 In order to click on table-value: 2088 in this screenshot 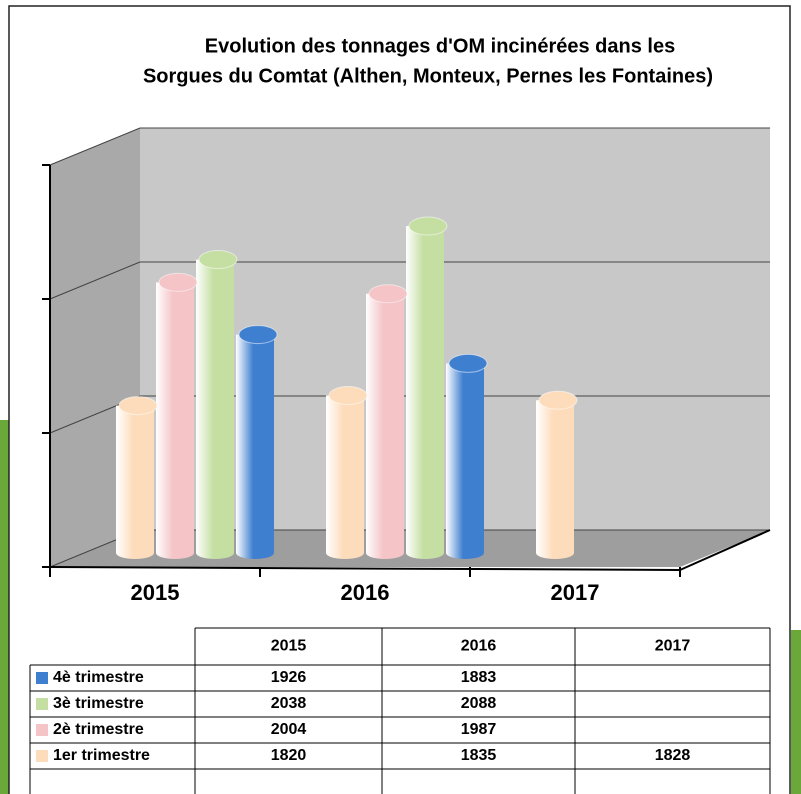, I will do `click(479, 703)`.